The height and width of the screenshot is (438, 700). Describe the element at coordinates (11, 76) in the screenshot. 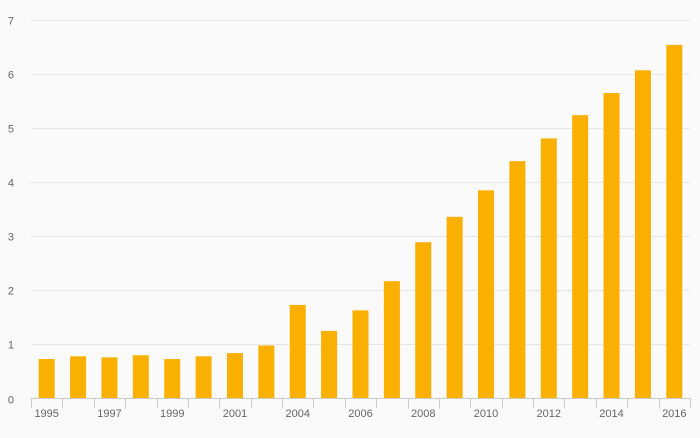

I see `y-tick-label: 6` at that location.